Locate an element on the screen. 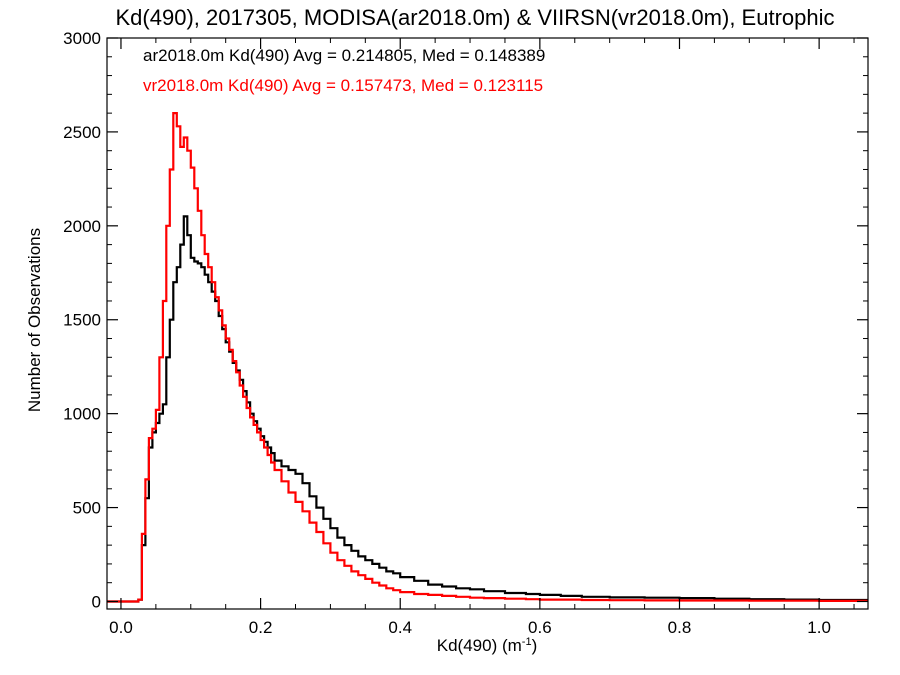 The height and width of the screenshot is (675, 900). y-axis-title: Number of Observations is located at coordinates (34, 320).